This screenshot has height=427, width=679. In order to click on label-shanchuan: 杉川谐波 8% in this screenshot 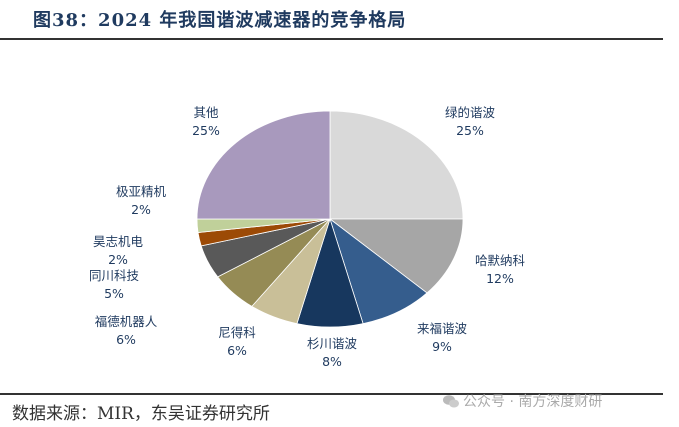, I will do `click(332, 352)`.